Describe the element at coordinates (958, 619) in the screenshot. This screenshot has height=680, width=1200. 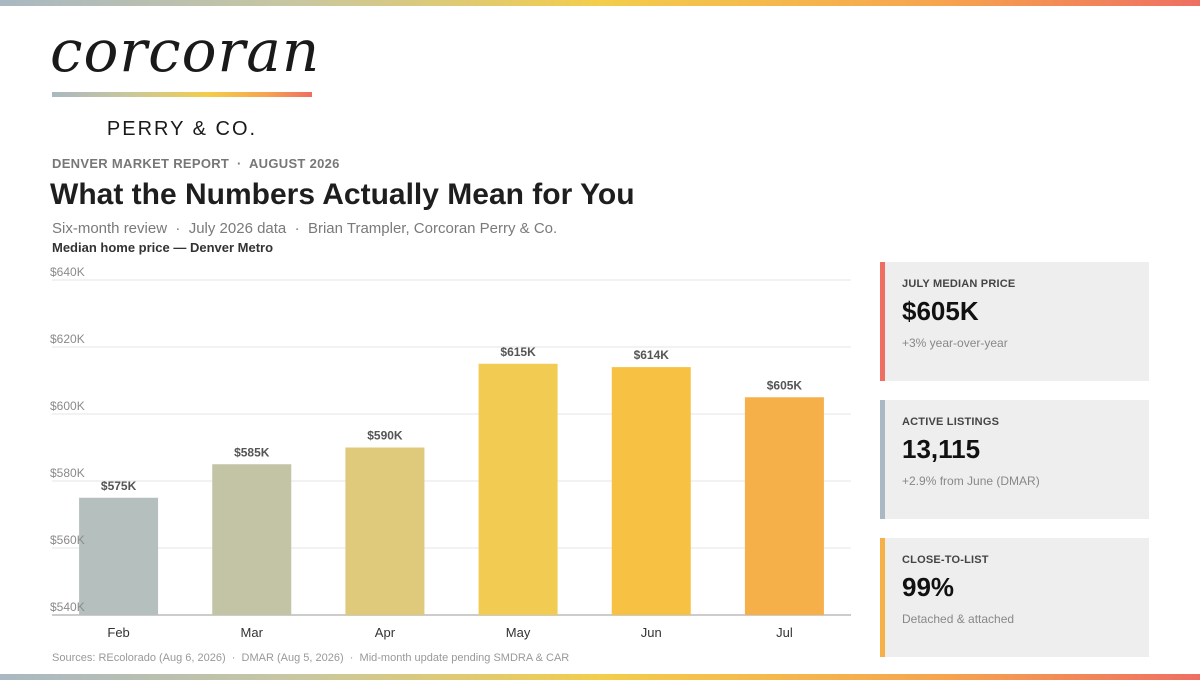
I see `stat-card-note: Detached & attached` at that location.